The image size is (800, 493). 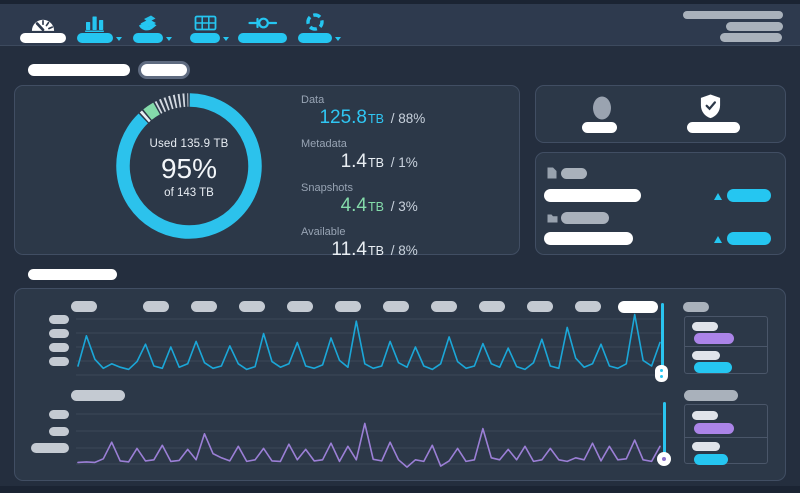 I want to click on hand-files-icon, so click(x=148, y=21).